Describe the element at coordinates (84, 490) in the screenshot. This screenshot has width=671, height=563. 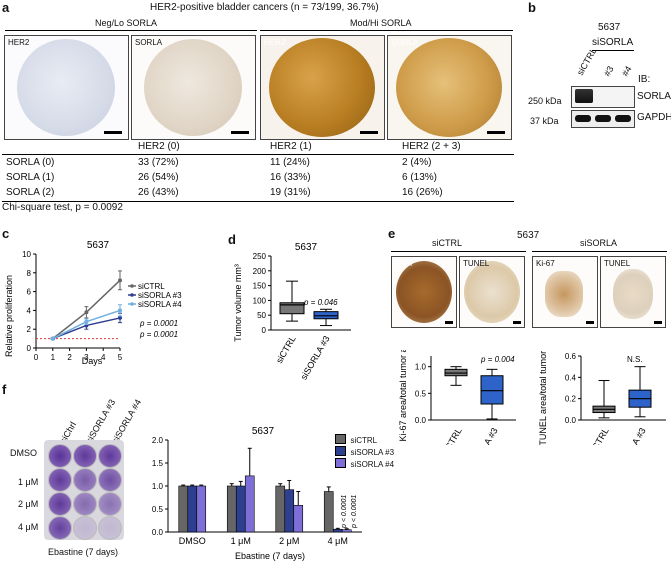
I see `crystal-violet-plate` at that location.